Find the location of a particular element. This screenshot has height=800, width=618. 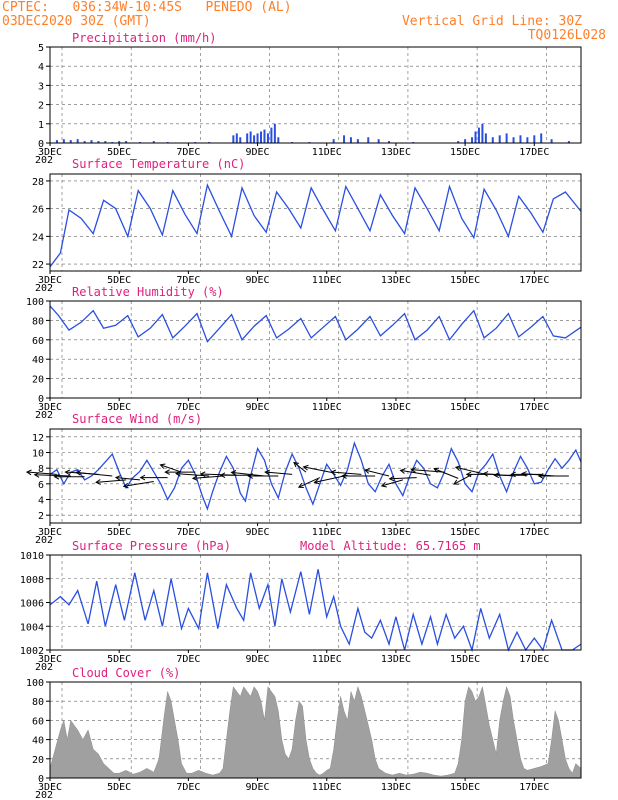

press-ytick-label: 1006 is located at coordinates (32, 604).